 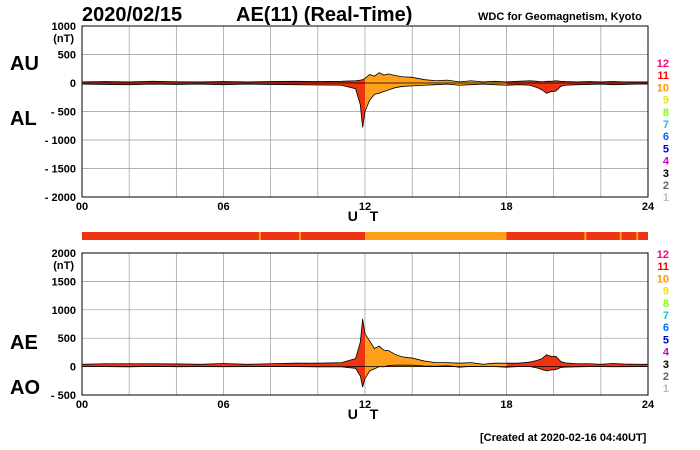 I want to click on series-area-active-ae, so click(x=436, y=350).